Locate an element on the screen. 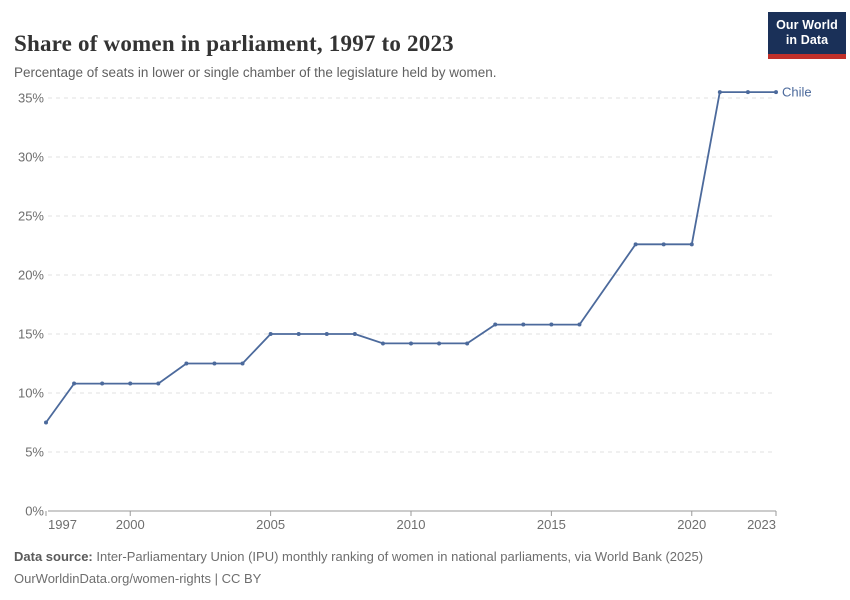 The image size is (850, 600). data-source-label: Data source: is located at coordinates (53, 556).